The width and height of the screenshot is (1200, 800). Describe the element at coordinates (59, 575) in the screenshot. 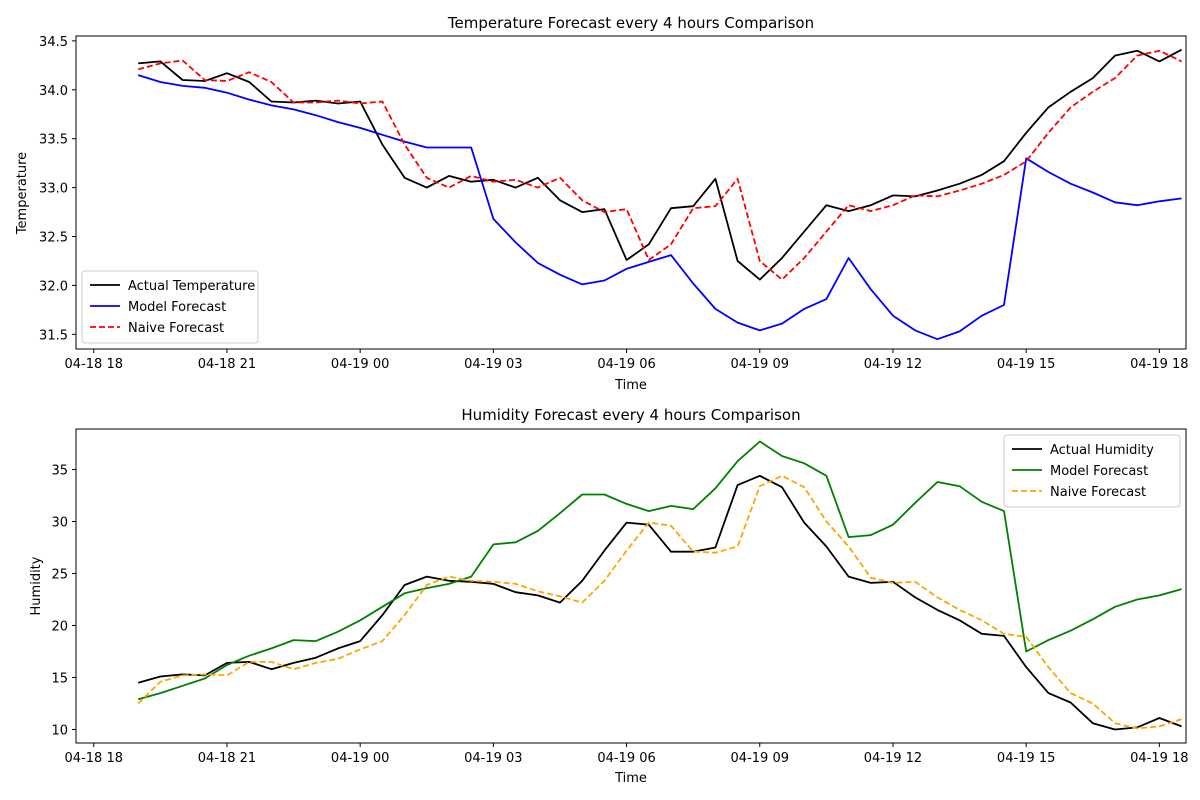

I see `y-tick-label: 25` at that location.